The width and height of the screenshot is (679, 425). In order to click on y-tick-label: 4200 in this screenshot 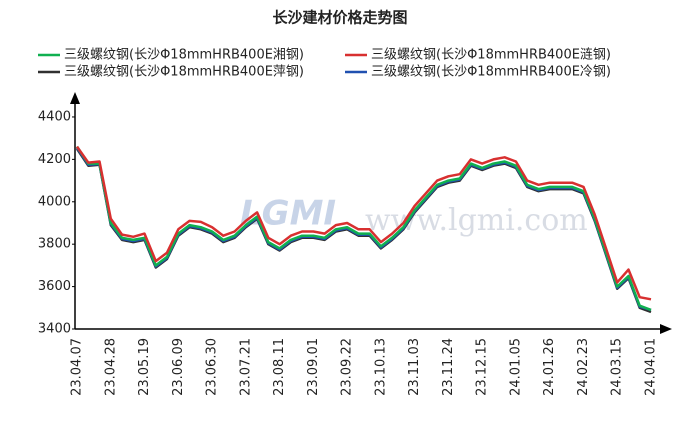, I will do `click(54, 159)`.